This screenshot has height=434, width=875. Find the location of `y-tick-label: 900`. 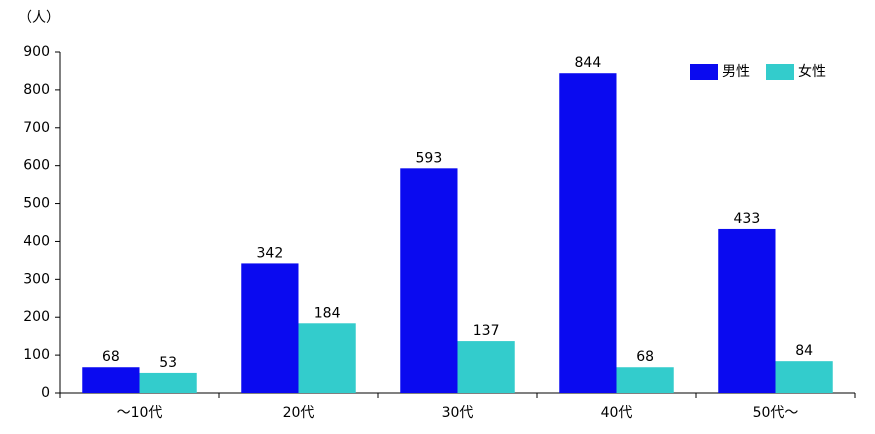

y-tick-label: 900 is located at coordinates (36, 52).